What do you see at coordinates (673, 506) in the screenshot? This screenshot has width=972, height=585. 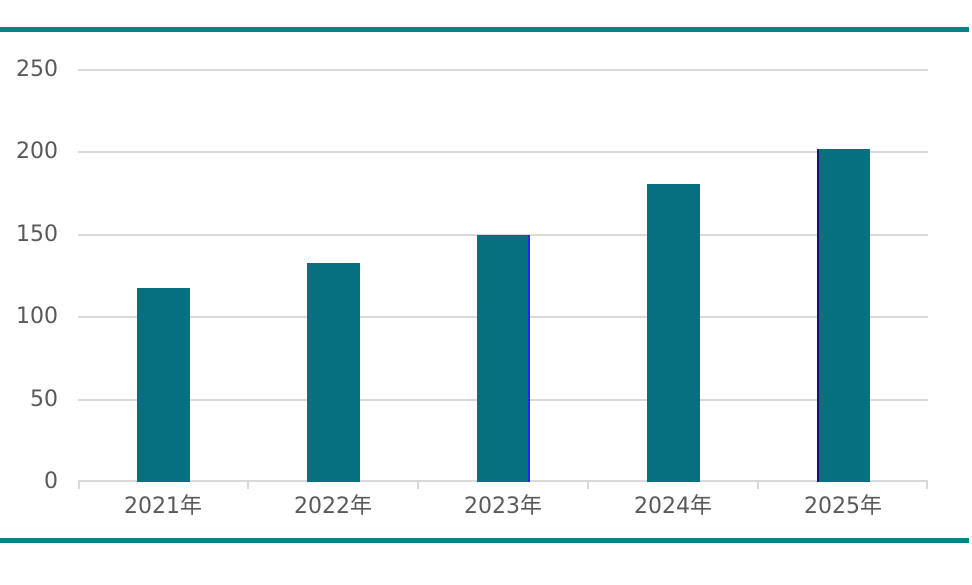 I see `x-category-label: 2024年` at bounding box center [673, 506].